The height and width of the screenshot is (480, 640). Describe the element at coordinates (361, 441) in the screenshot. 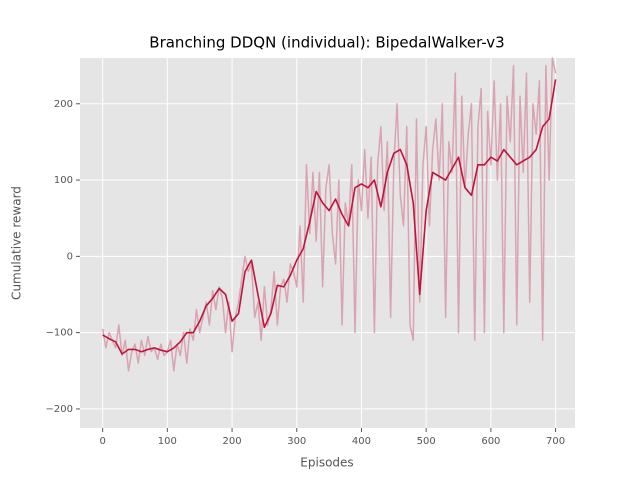

I see `x-tick-label: 400` at that location.